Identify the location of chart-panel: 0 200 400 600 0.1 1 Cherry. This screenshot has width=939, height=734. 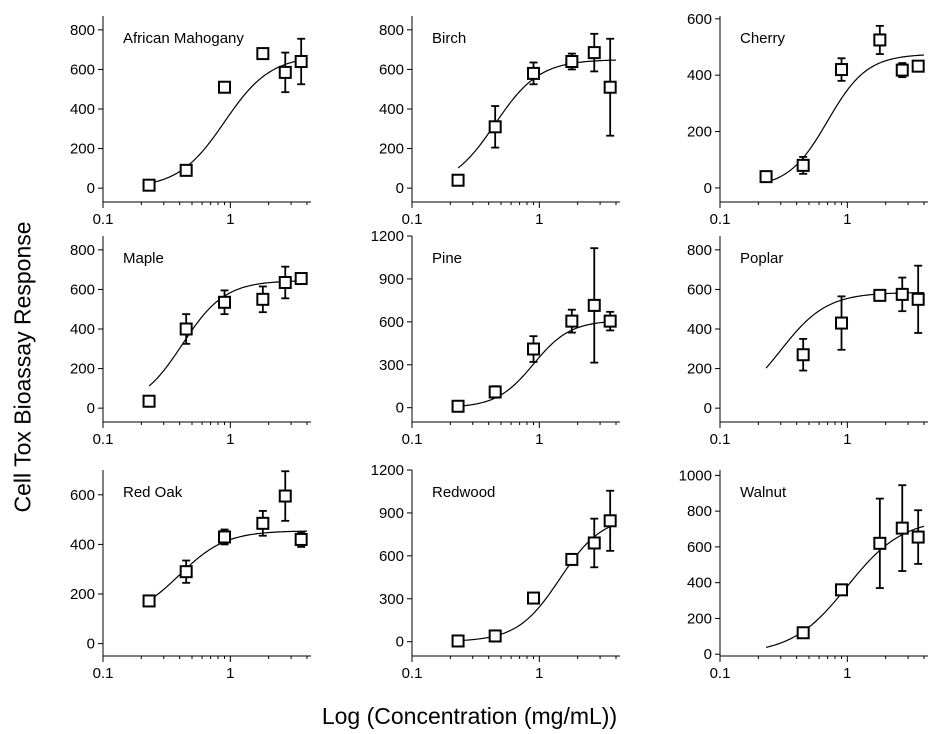
(807, 119).